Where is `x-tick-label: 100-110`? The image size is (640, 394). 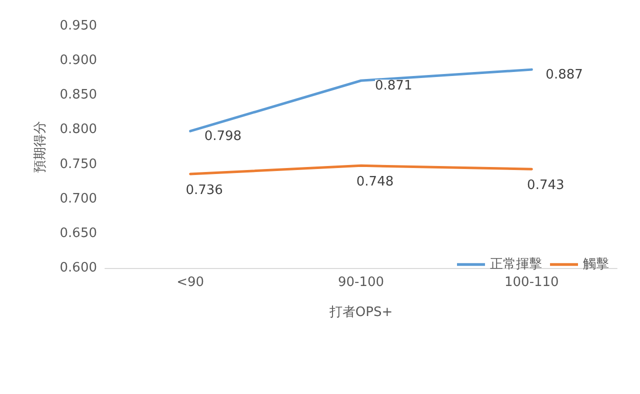
x-tick-label: 100-110 is located at coordinates (531, 282).